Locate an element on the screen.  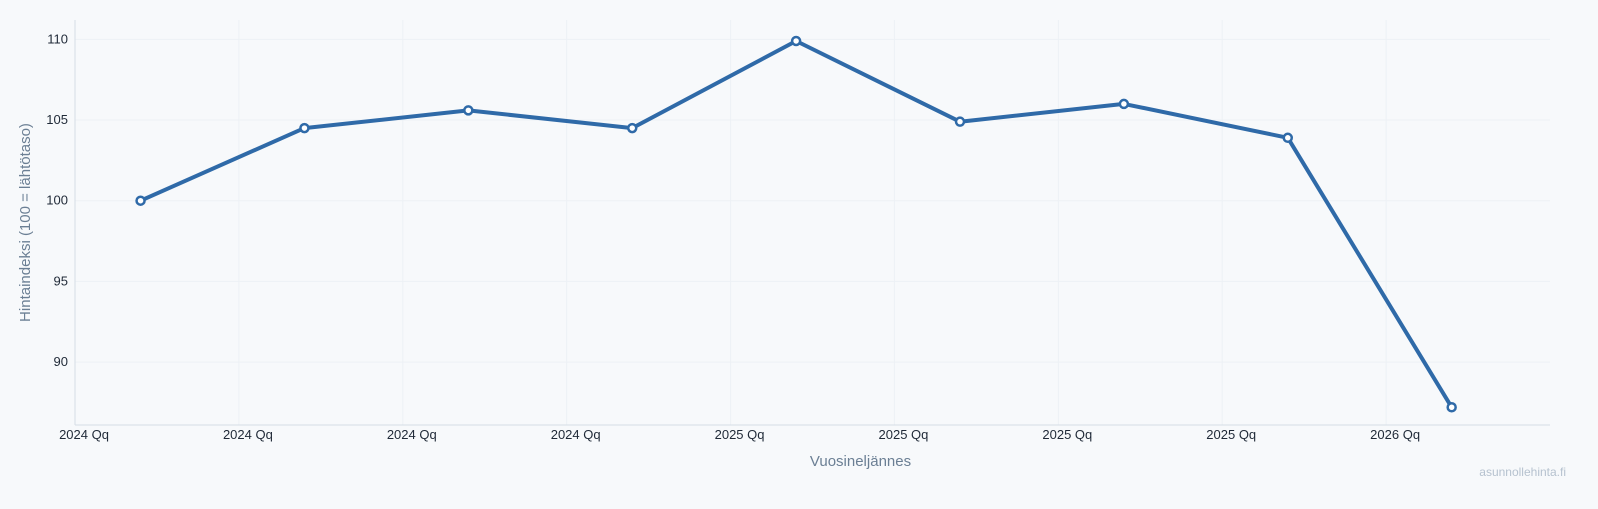
y-axis-title: Hintaindeksi (100 = lähtötaso) is located at coordinates (25, 222).